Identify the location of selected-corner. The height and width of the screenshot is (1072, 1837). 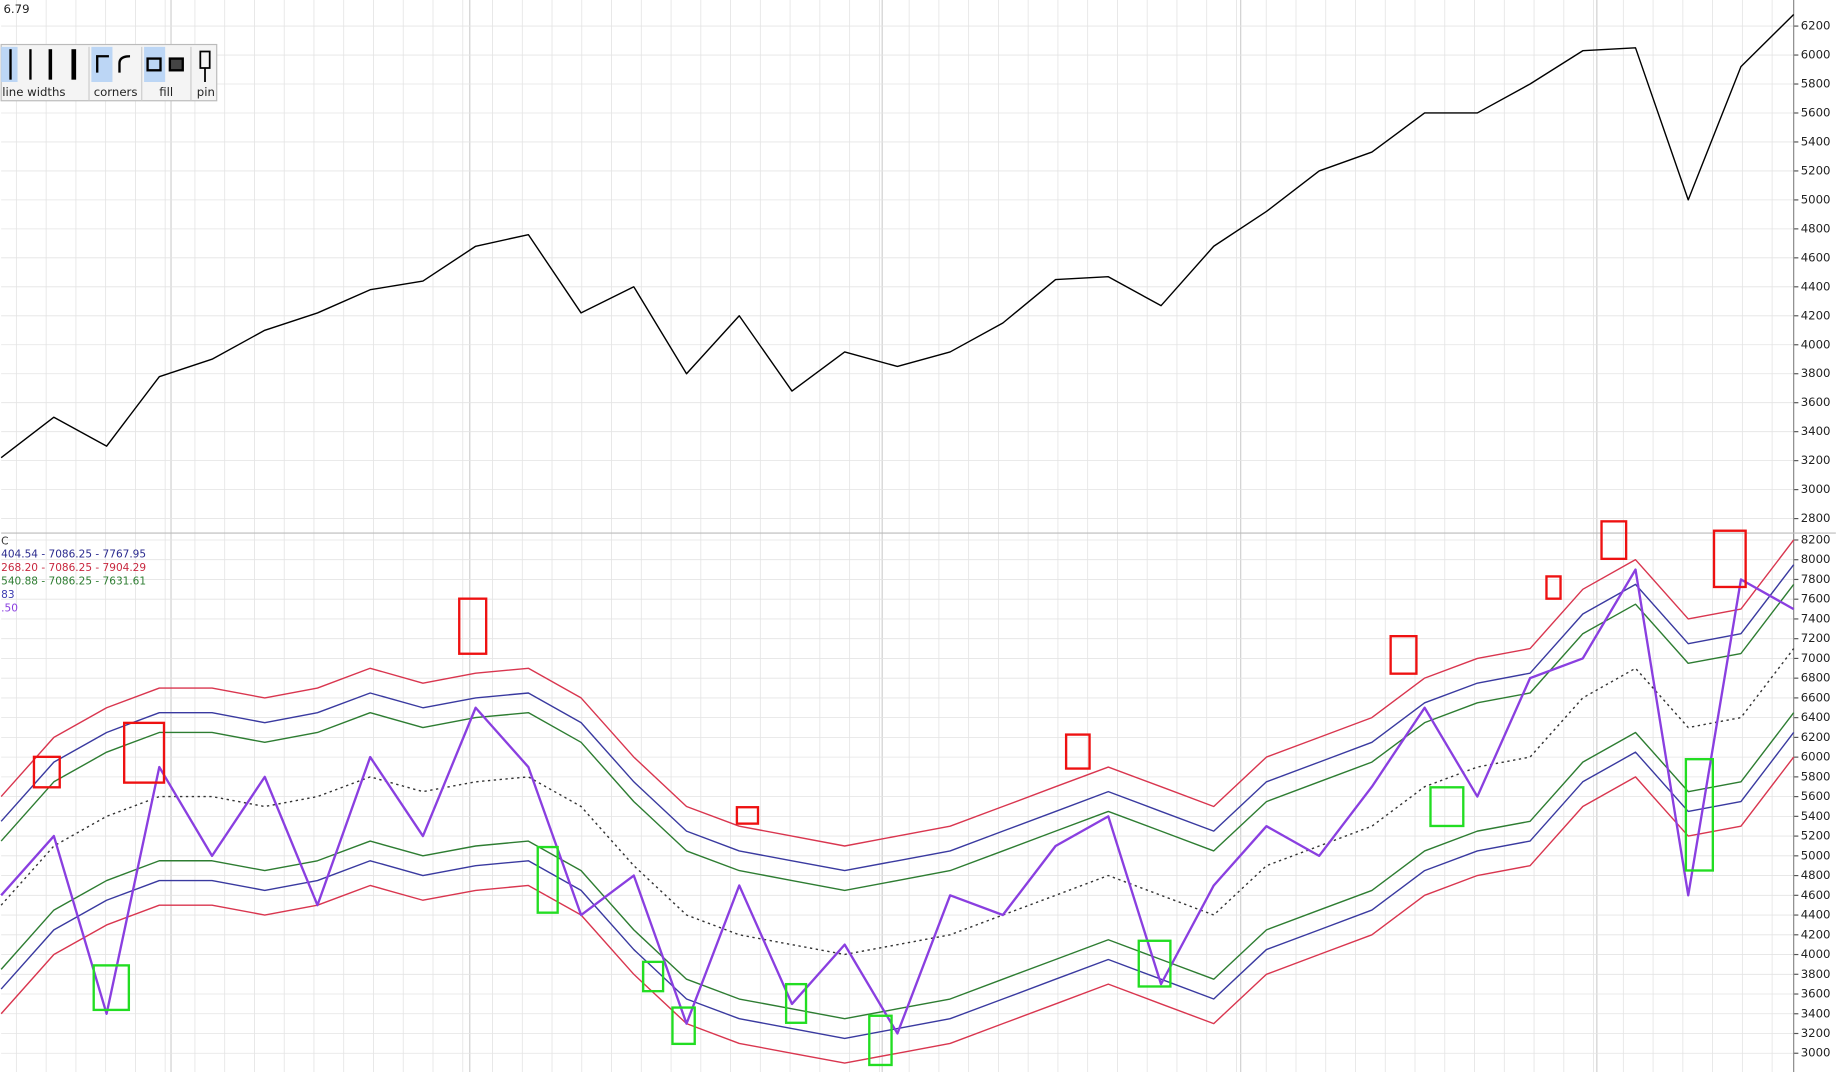
(102, 64).